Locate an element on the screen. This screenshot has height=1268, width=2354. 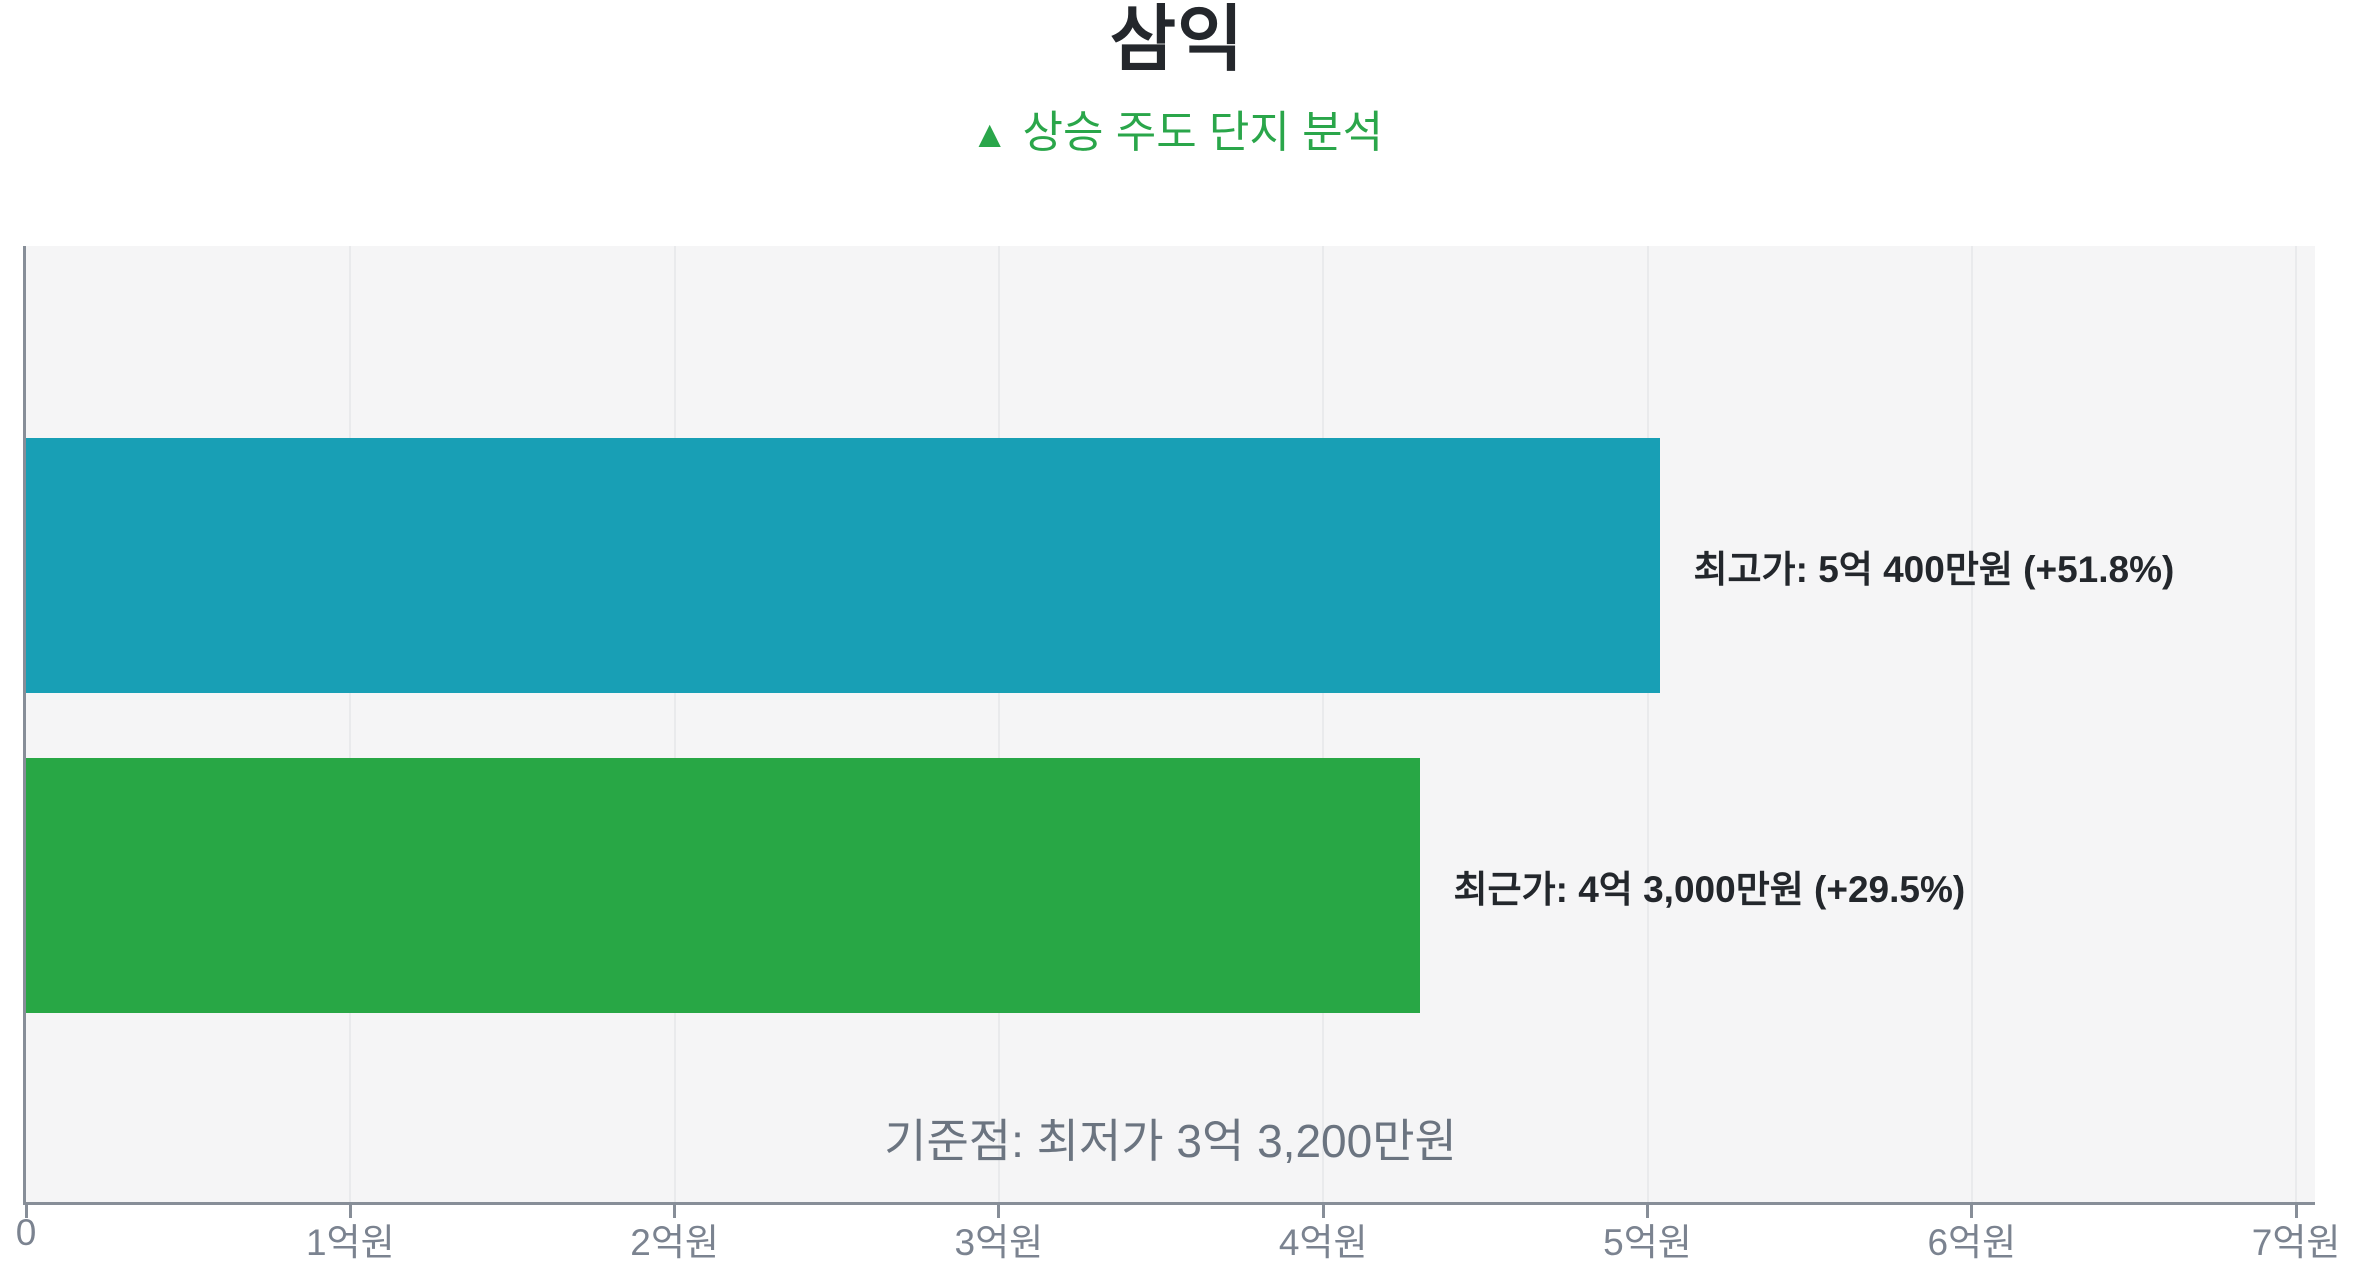
gridline-2eok is located at coordinates (674, 724).